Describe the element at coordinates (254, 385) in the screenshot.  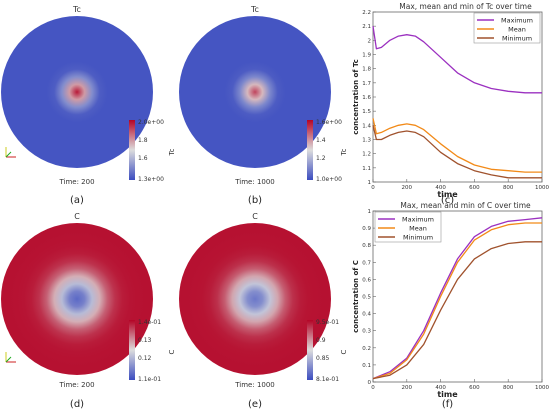
I see `panel-e-time: Time: 1000` at that location.